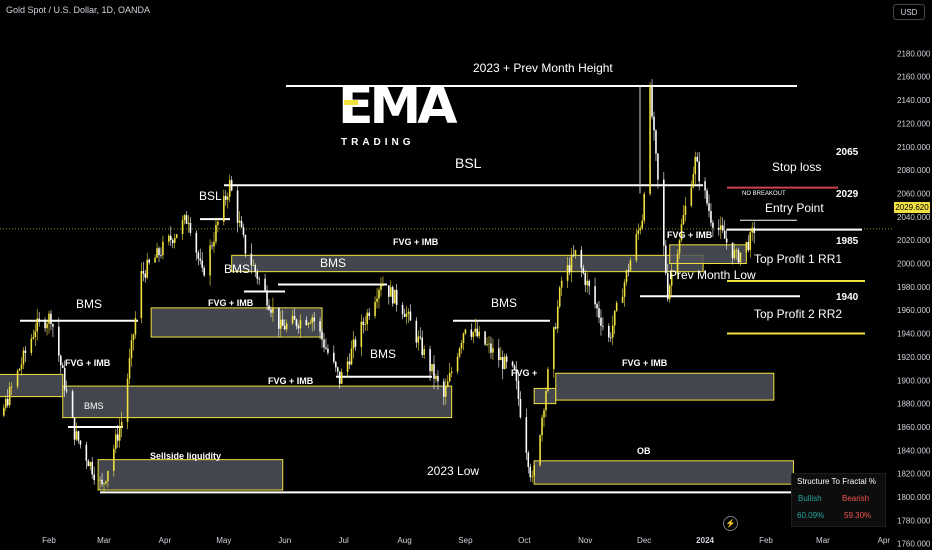  Describe the element at coordinates (257, 402) in the screenshot. I see `zone-box` at that location.